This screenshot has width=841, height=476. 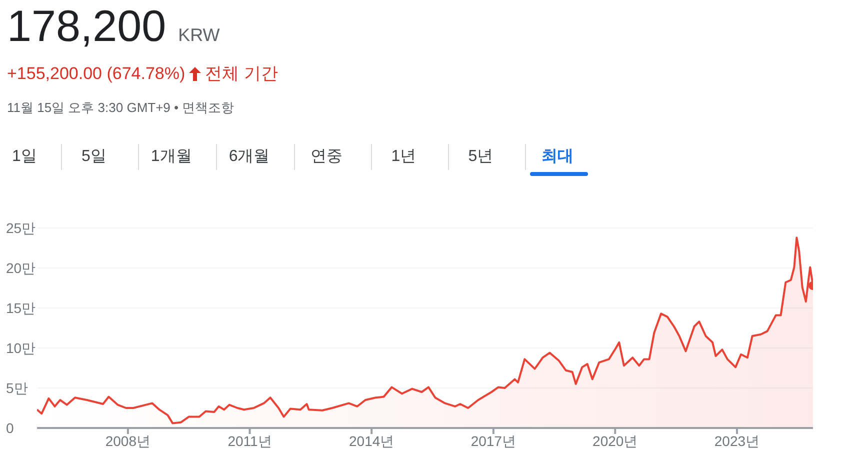 I want to click on text: 1일, so click(x=24, y=157).